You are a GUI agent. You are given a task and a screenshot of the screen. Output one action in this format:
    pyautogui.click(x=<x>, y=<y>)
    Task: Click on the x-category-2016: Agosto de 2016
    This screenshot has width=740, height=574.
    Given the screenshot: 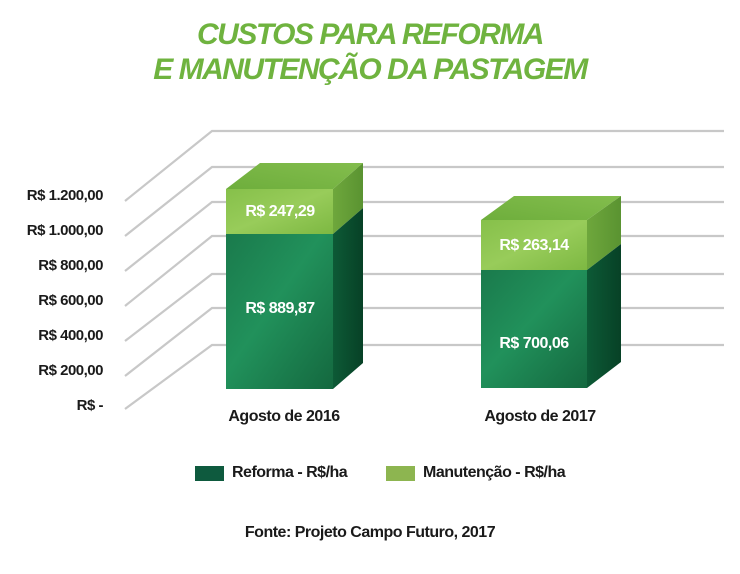 What is the action you would take?
    pyautogui.click(x=284, y=416)
    